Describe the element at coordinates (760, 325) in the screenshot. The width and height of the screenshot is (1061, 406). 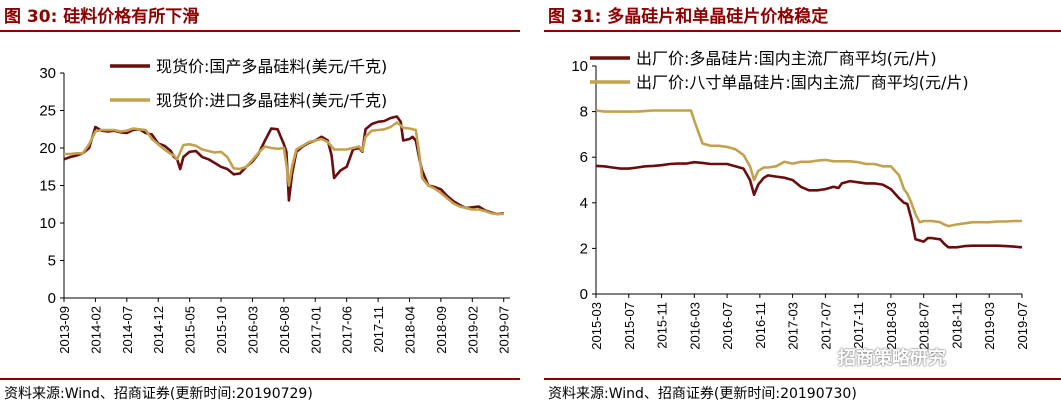
I see `x-tick-label: 2016-11` at that location.